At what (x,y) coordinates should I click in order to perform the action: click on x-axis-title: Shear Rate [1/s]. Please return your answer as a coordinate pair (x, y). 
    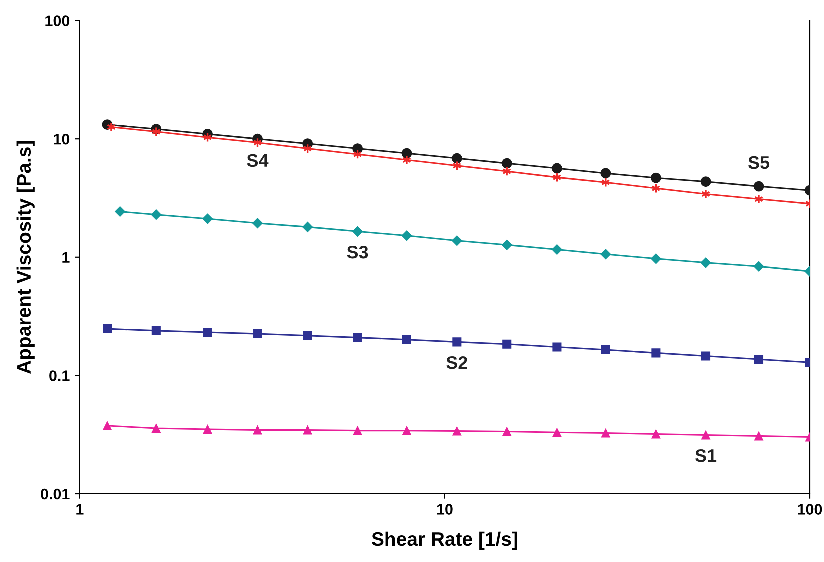
    Looking at the image, I should click on (445, 541).